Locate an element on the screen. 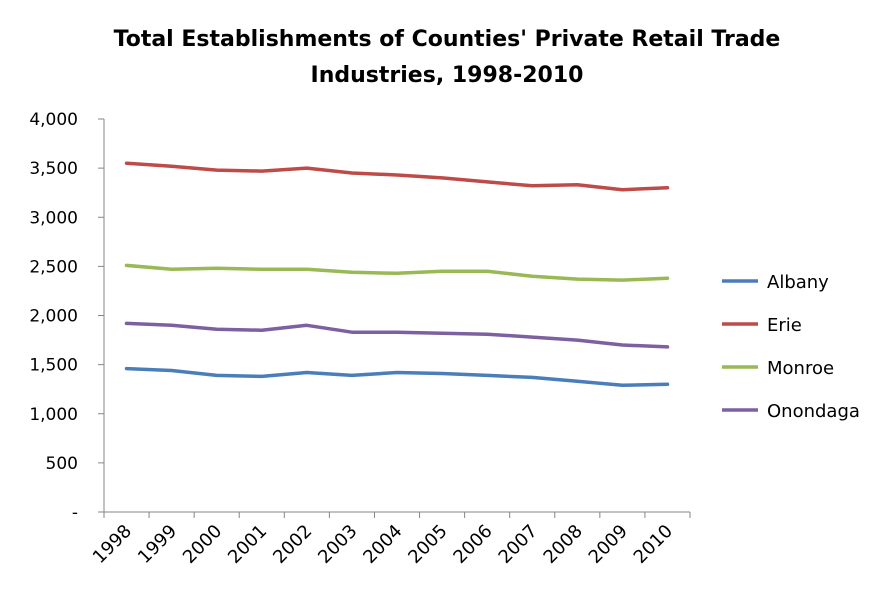 This screenshot has height=600, width=894. series-line-monroe is located at coordinates (397, 272).